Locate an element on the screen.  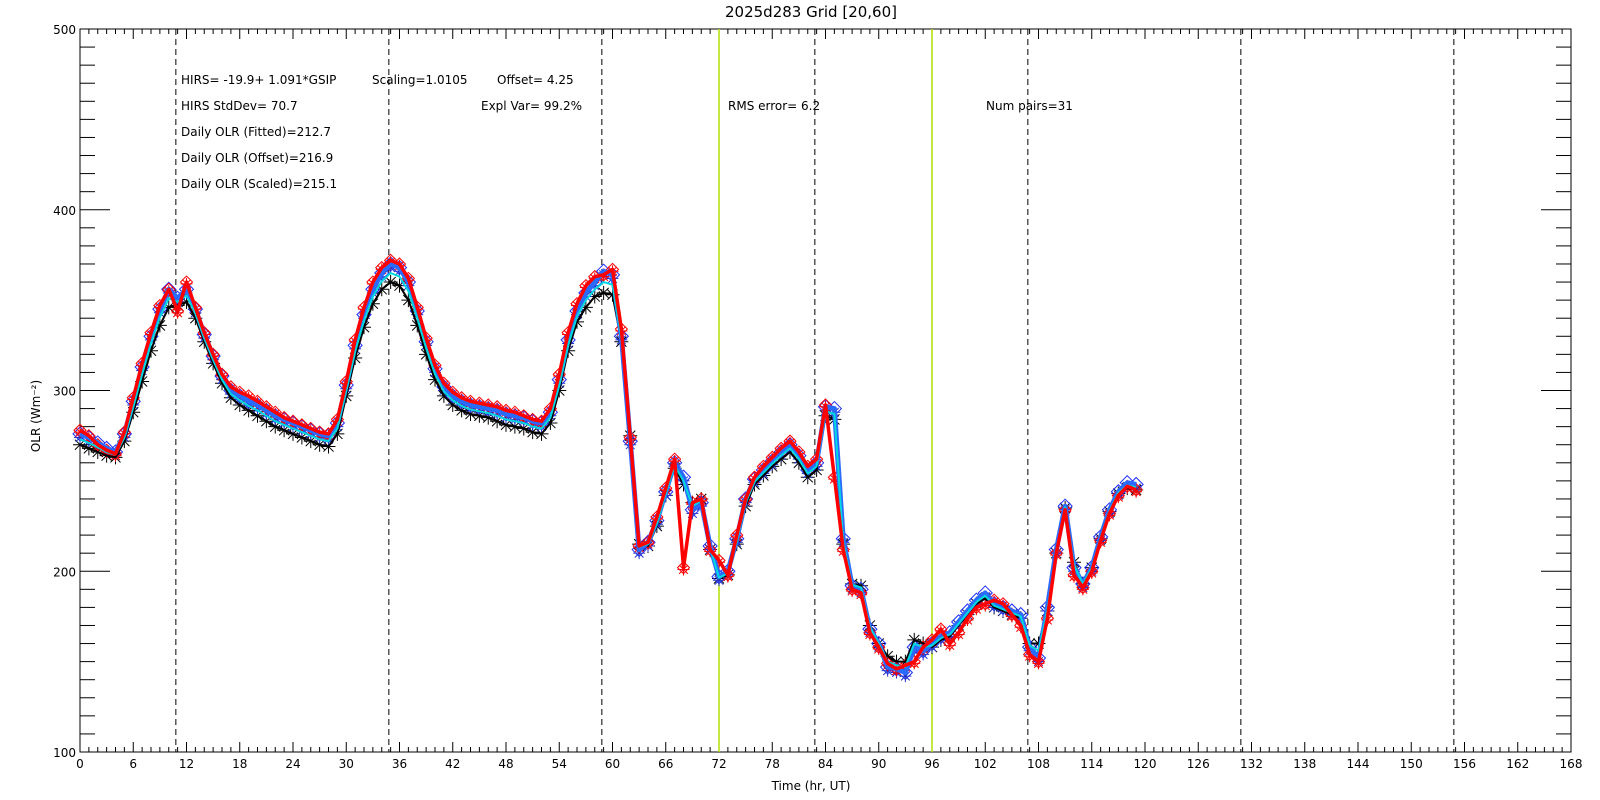
x-tick-label: 132 is located at coordinates (1251, 764).